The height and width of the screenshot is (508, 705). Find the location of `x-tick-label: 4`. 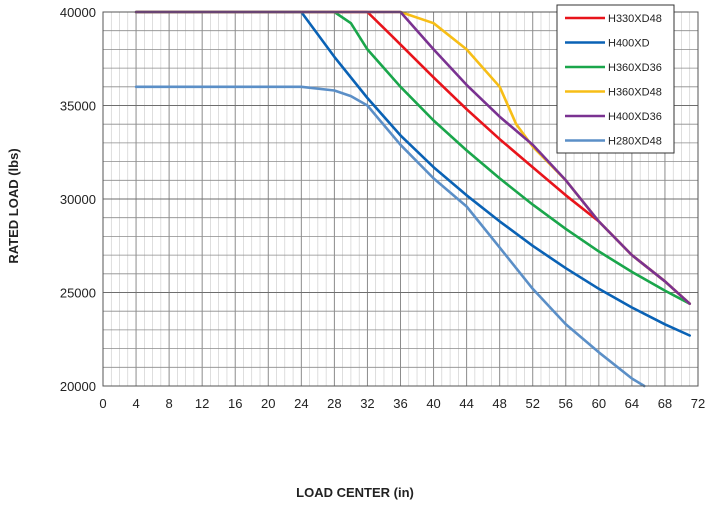

x-tick-label: 4 is located at coordinates (135, 403).